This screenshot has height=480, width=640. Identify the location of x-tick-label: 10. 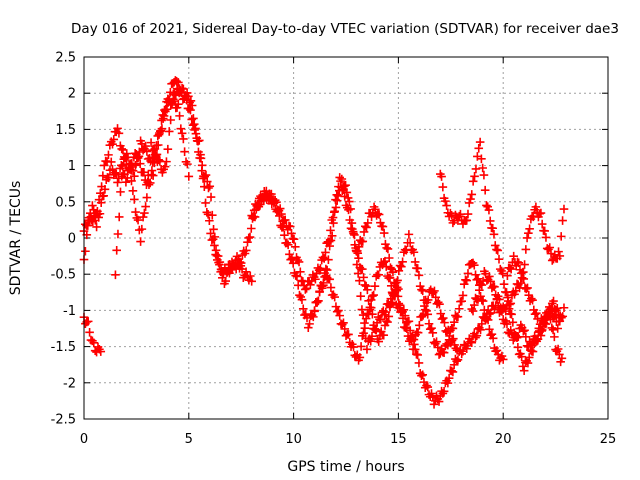
(293, 439).